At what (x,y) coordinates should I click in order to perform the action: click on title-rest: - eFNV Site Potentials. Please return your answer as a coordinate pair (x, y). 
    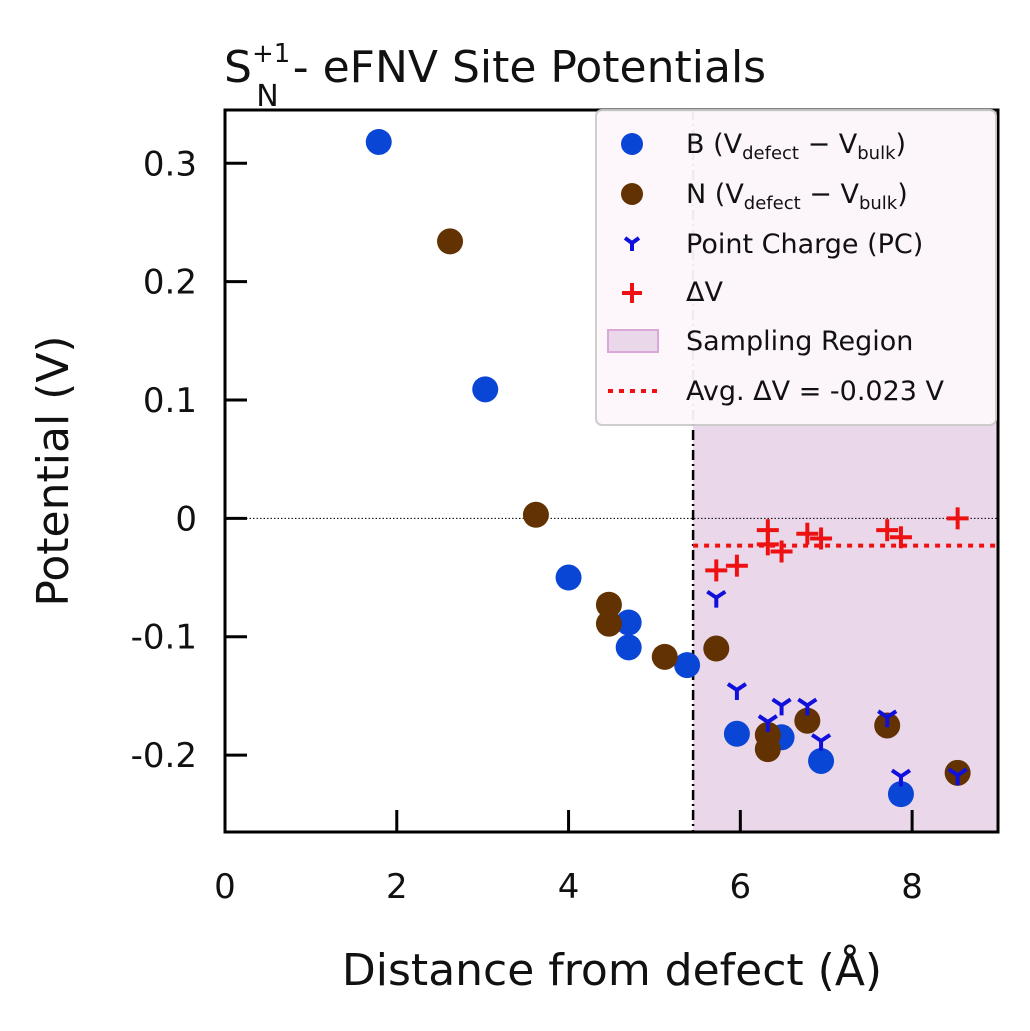
    Looking at the image, I should click on (522, 67).